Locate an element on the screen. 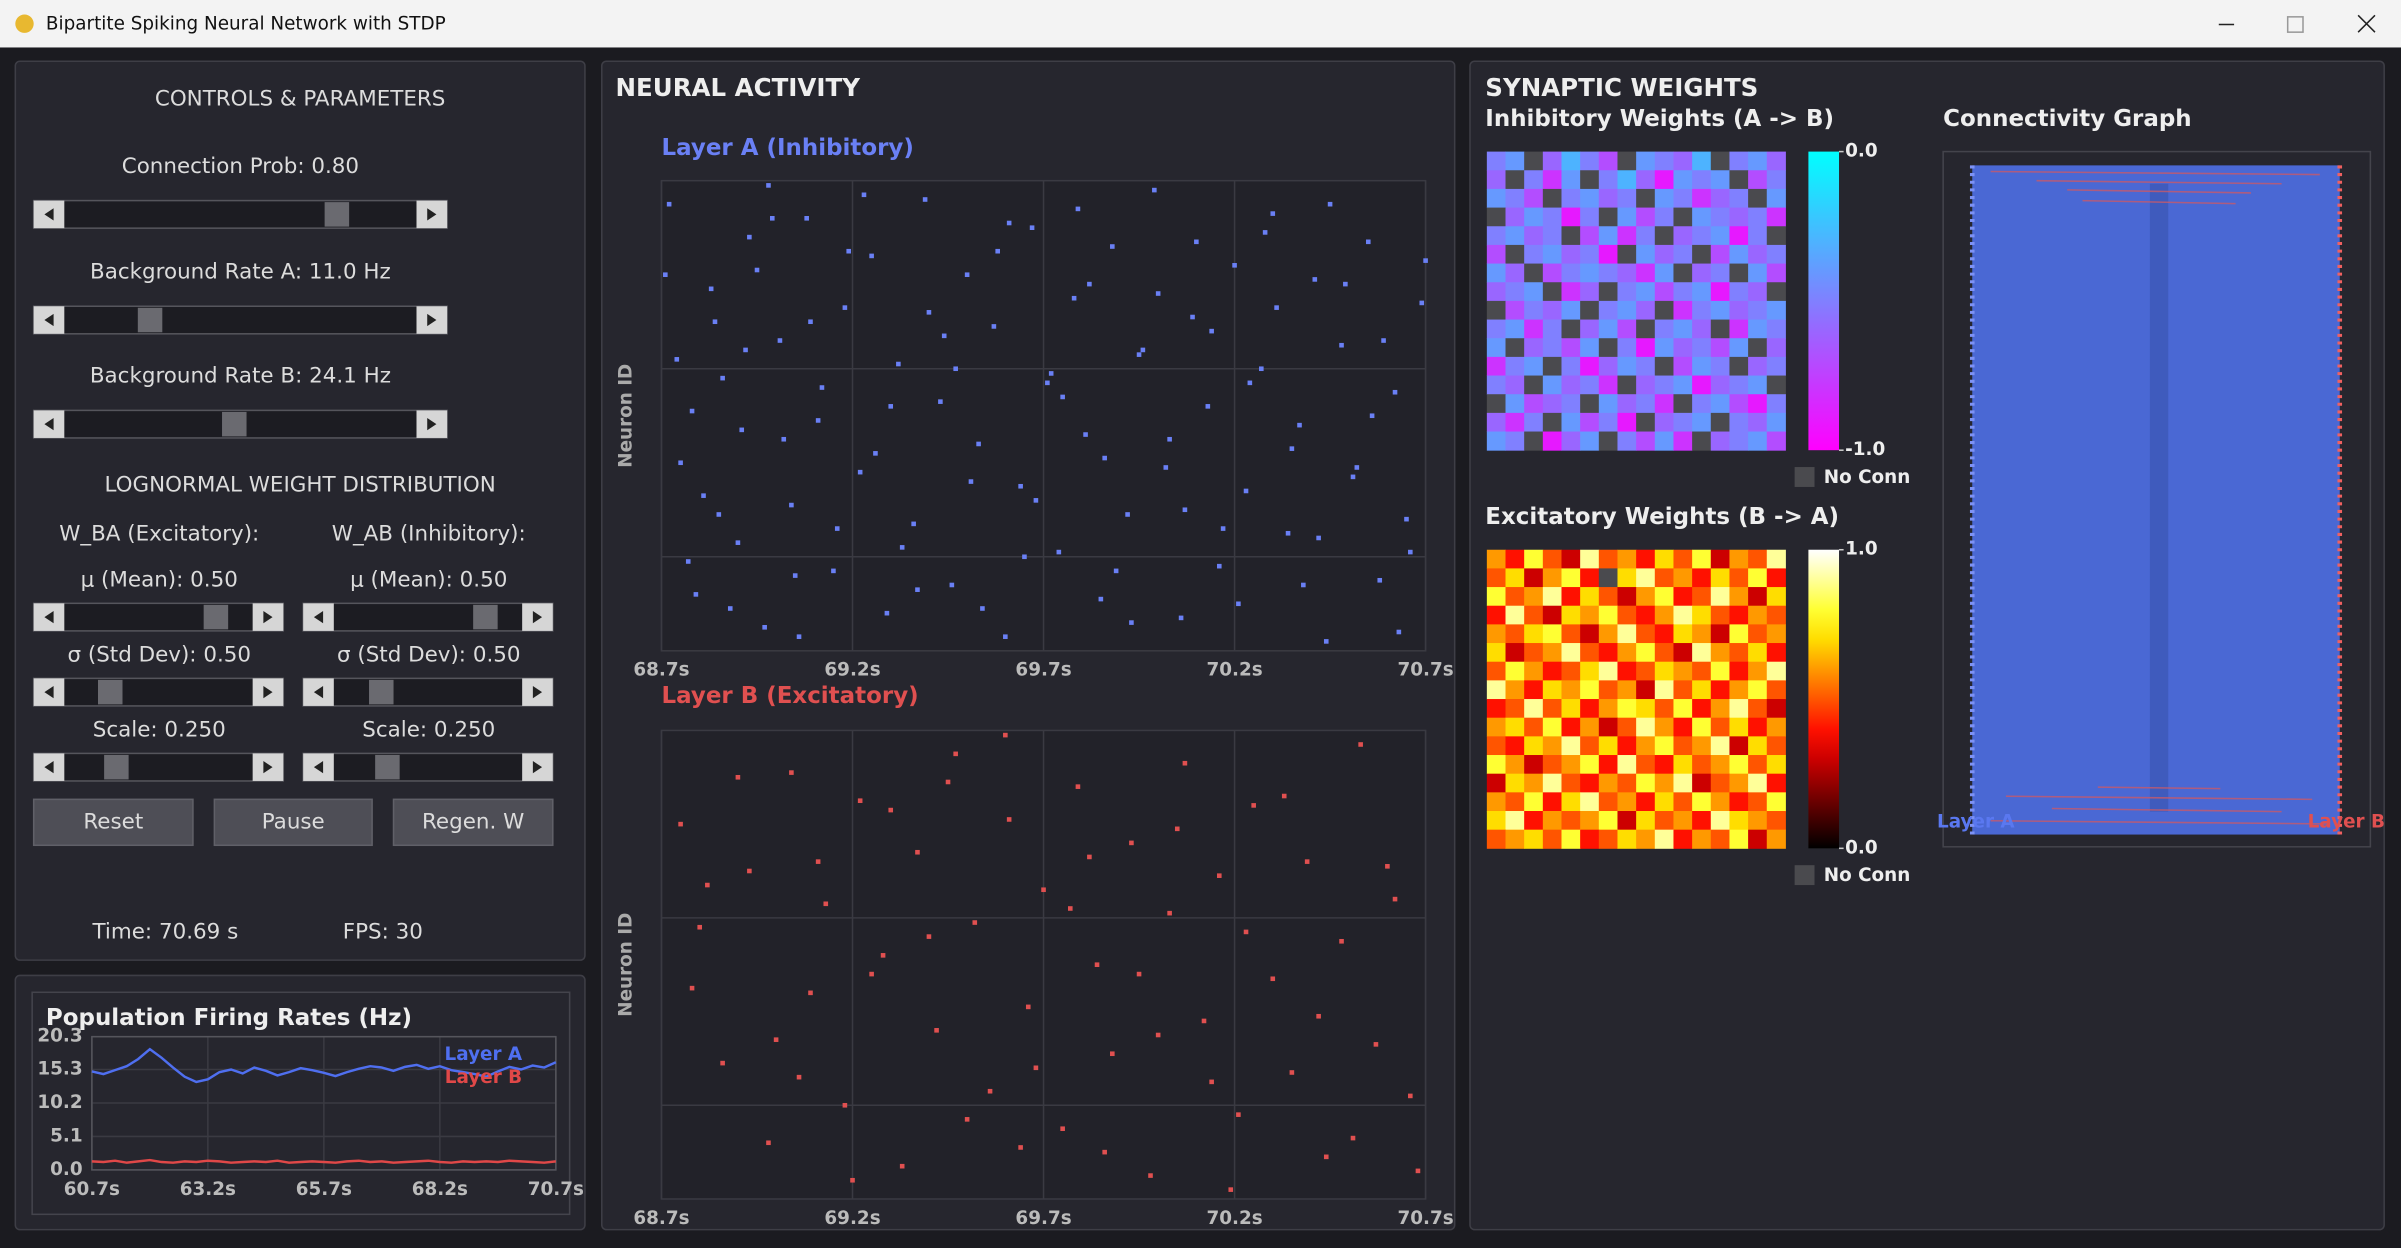 Image resolution: width=2401 pixels, height=1248 pixels. slider-label: Background Rate B: 24.1 Hz is located at coordinates (240, 376).